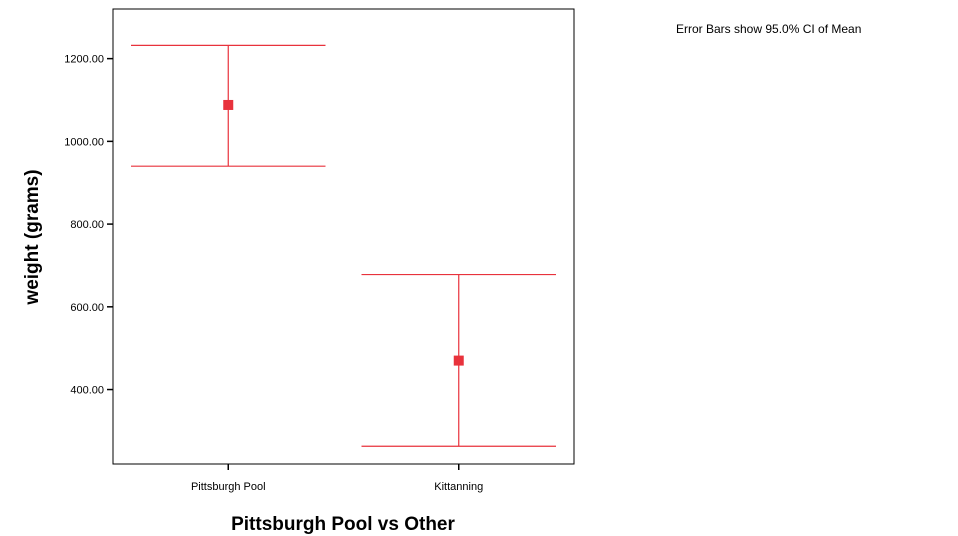  What do you see at coordinates (769, 29) in the screenshot?
I see `error-bar-note: Error Bars show 95.0% CI of Mean` at bounding box center [769, 29].